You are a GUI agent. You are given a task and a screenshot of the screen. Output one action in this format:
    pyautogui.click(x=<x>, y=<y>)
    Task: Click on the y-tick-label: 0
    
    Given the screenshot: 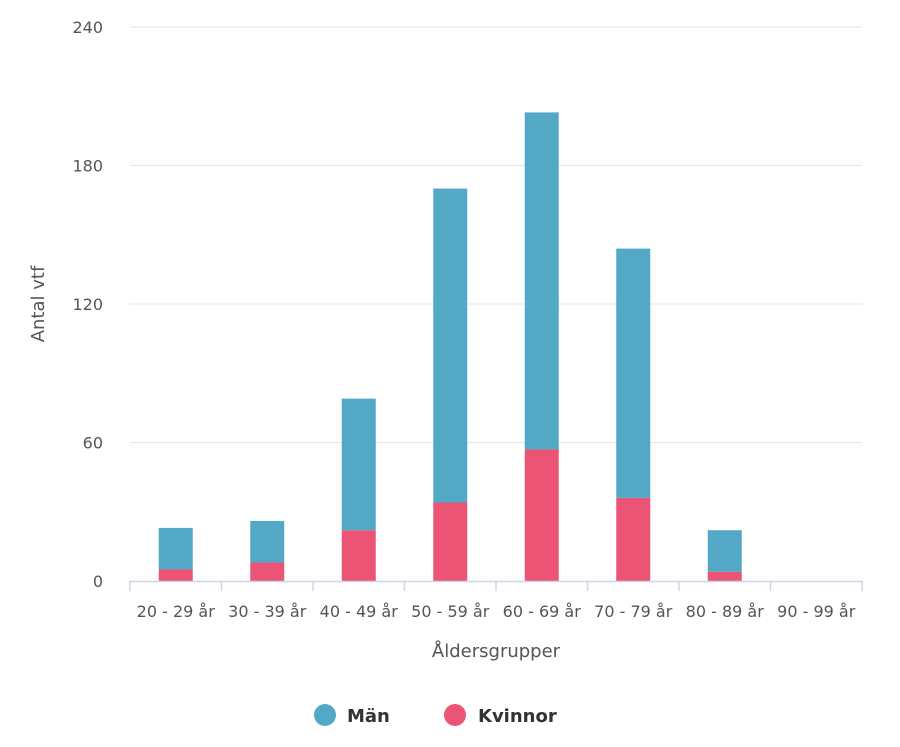 What is the action you would take?
    pyautogui.click(x=98, y=581)
    